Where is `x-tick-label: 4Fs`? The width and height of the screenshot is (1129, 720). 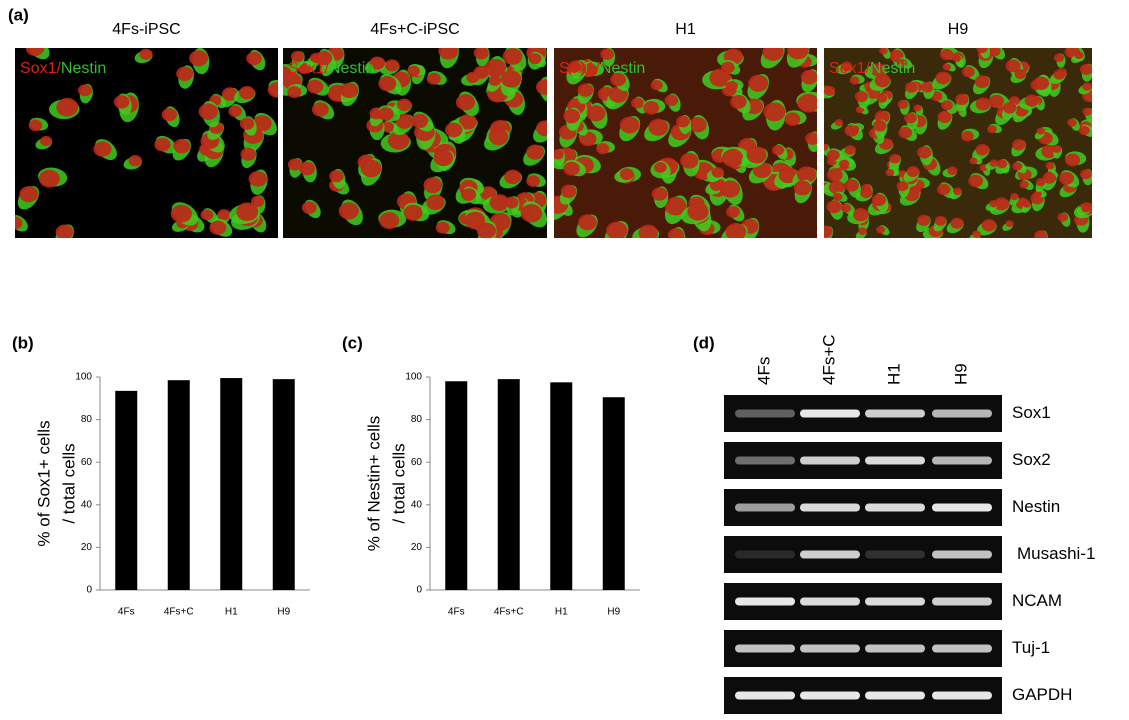 x-tick-label: 4Fs is located at coordinates (456, 612).